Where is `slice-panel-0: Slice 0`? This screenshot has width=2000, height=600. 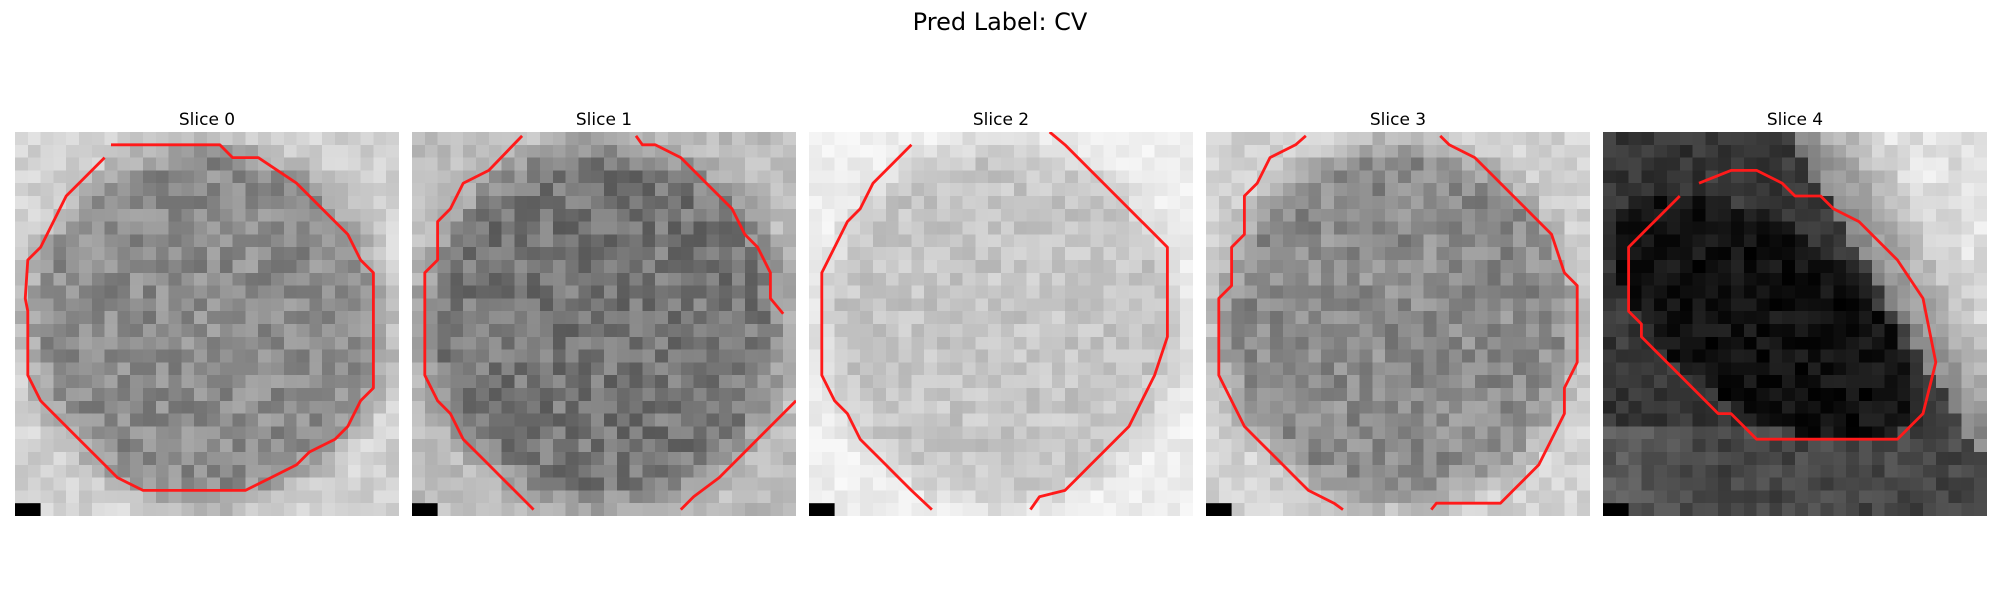
slice-panel-0: Slice 0 is located at coordinates (207, 312).